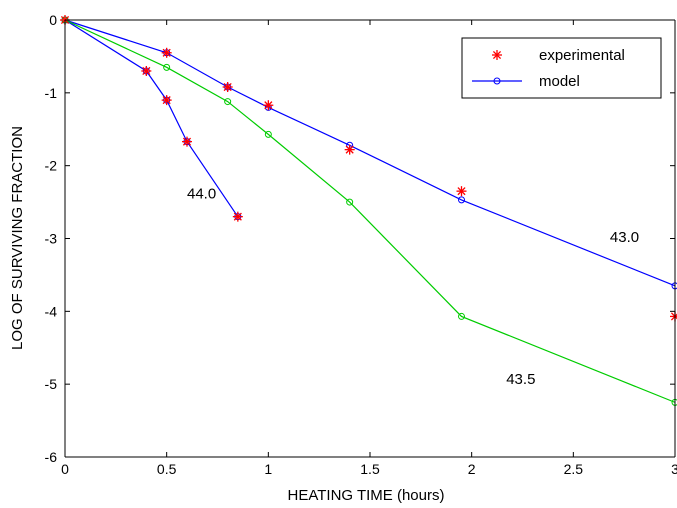  Describe the element at coordinates (520, 379) in the screenshot. I see `temperature-label: 43.5` at that location.